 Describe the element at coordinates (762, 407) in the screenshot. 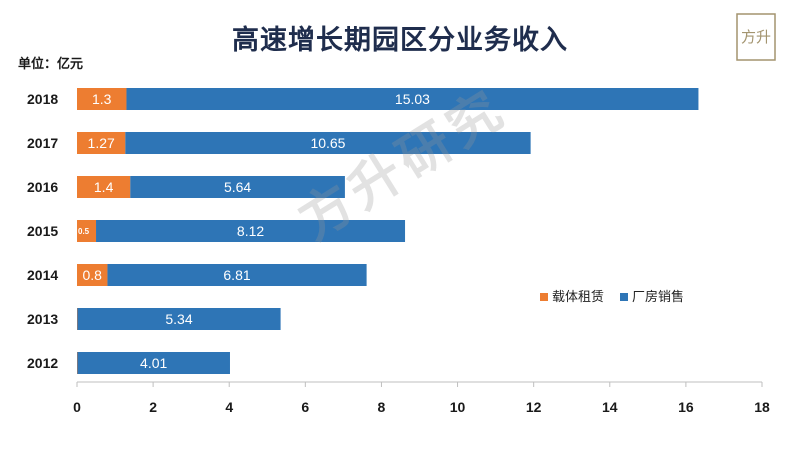

I see `x-tick-label: 18` at that location.